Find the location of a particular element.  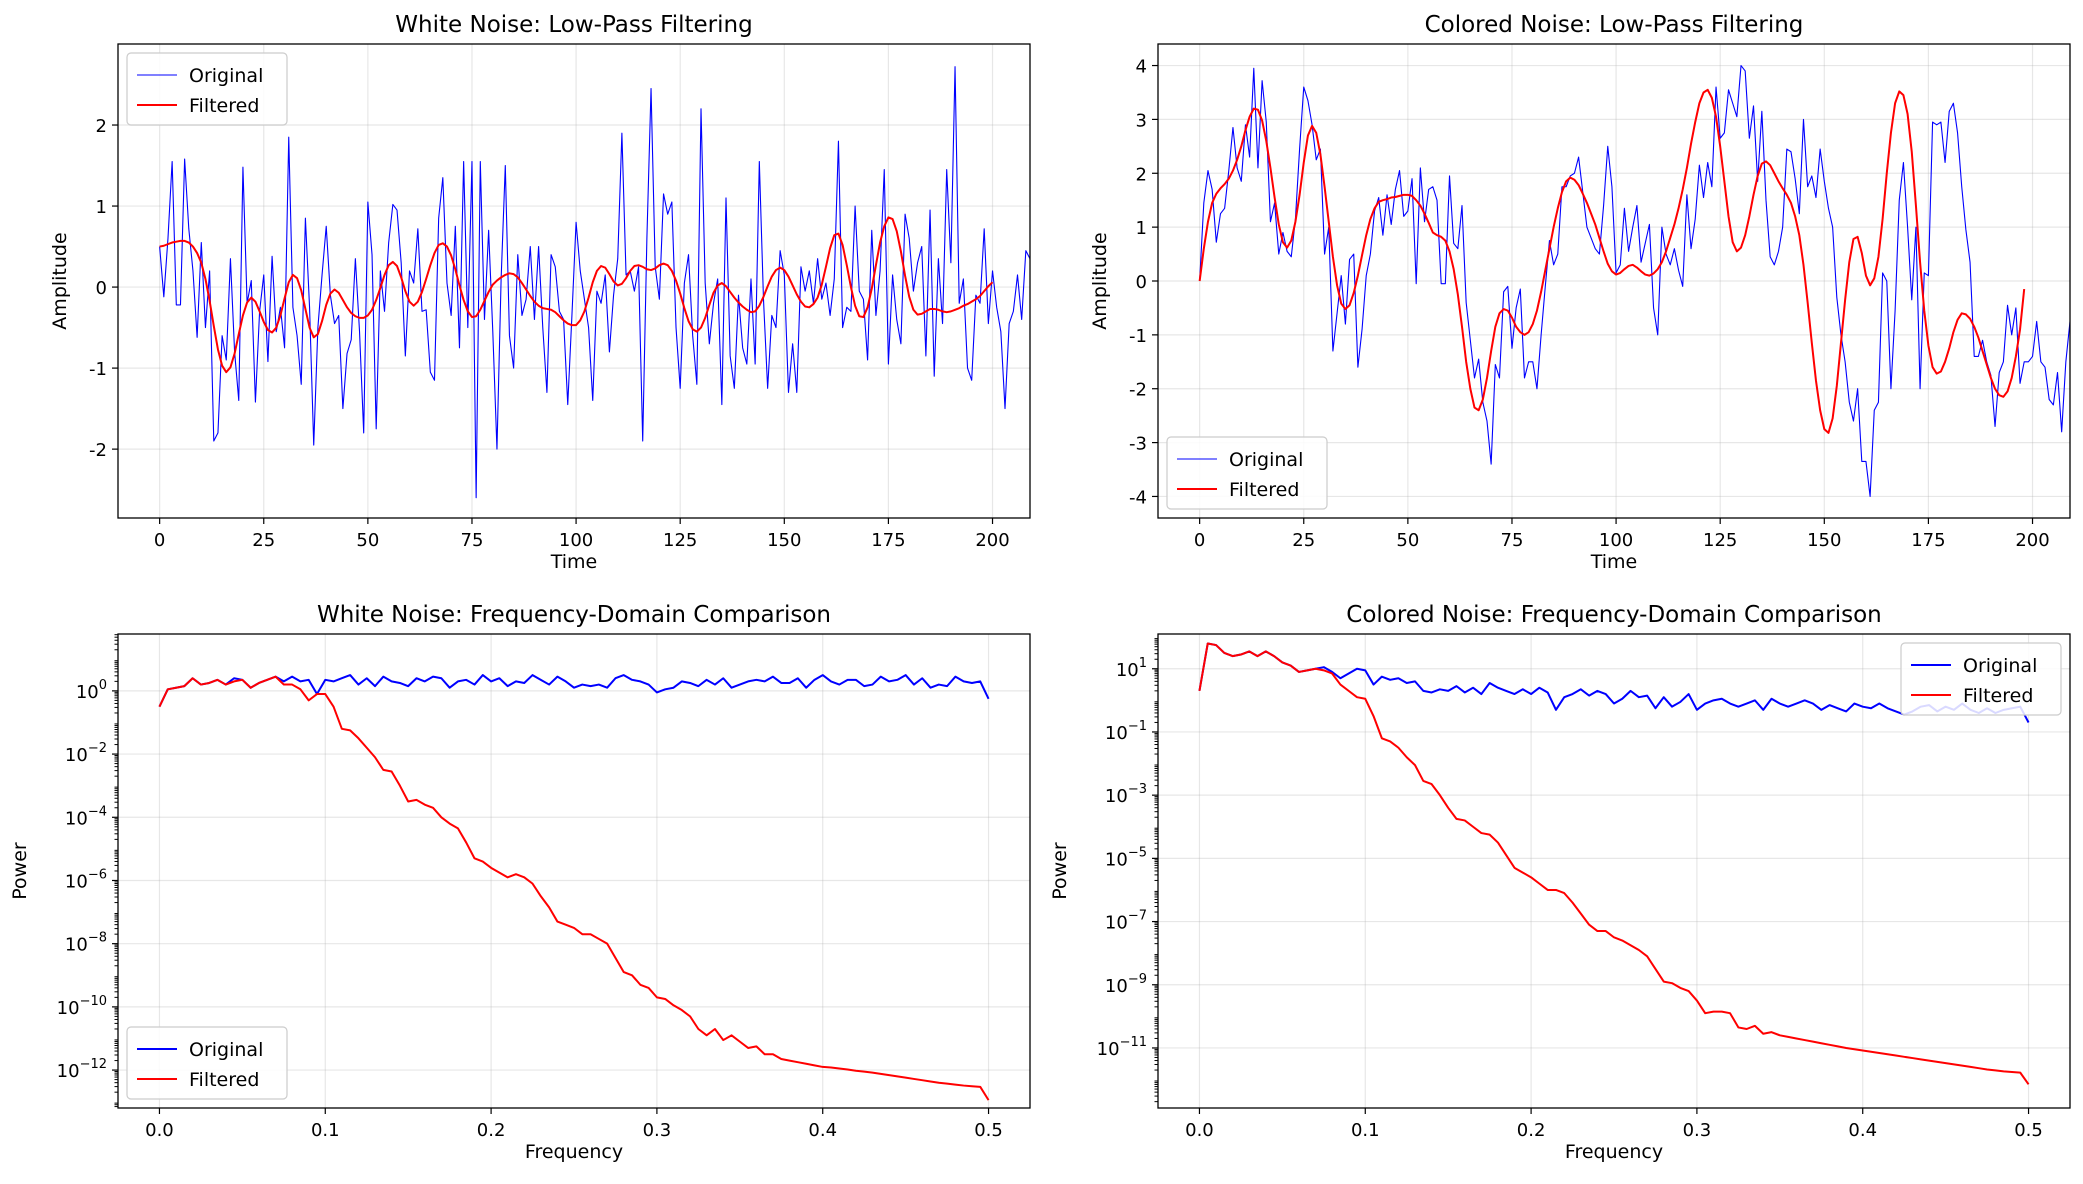

y-tick-label: 10⁻⁷ is located at coordinates (1126, 921).